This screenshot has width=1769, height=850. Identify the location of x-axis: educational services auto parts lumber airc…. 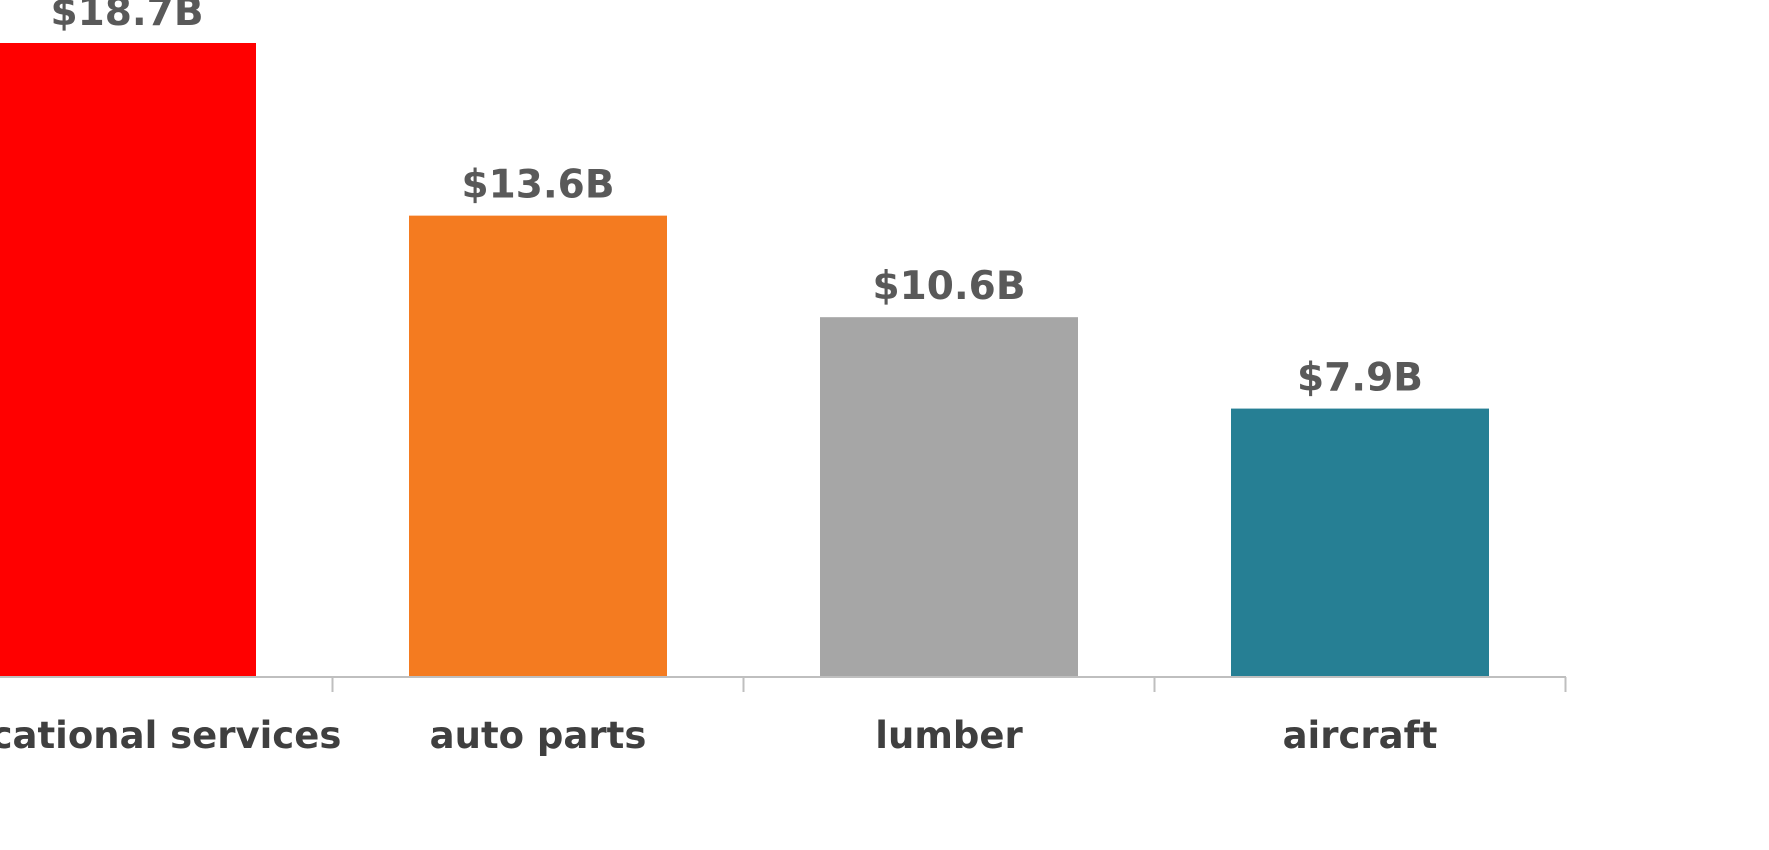
(783, 716).